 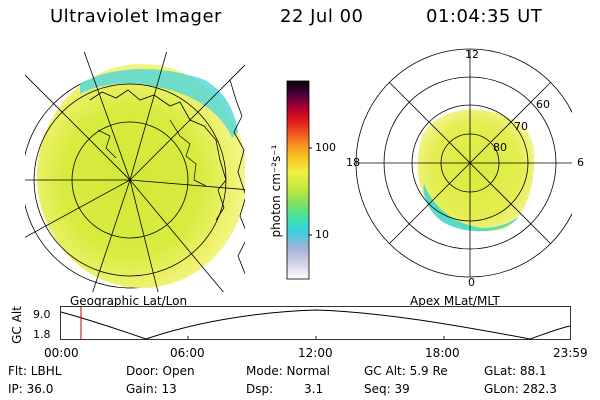 What do you see at coordinates (129, 301) in the screenshot?
I see `left-map-caption: Geographic Lat/Lon` at bounding box center [129, 301].